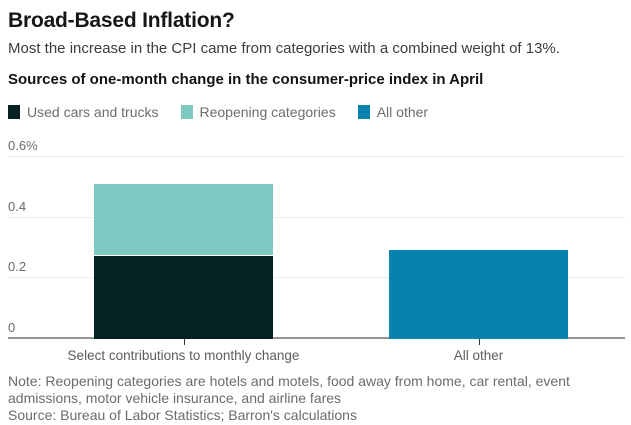  I want to click on x-category-label: Select contributions to monthly change, so click(183, 355).